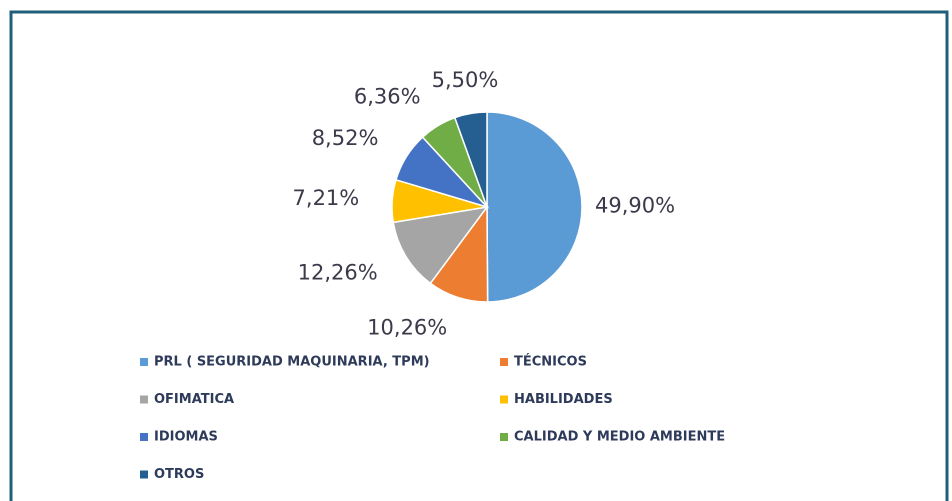 Image resolution: width=952 pixels, height=501 pixels. I want to click on data-label: 6,36%, so click(387, 97).